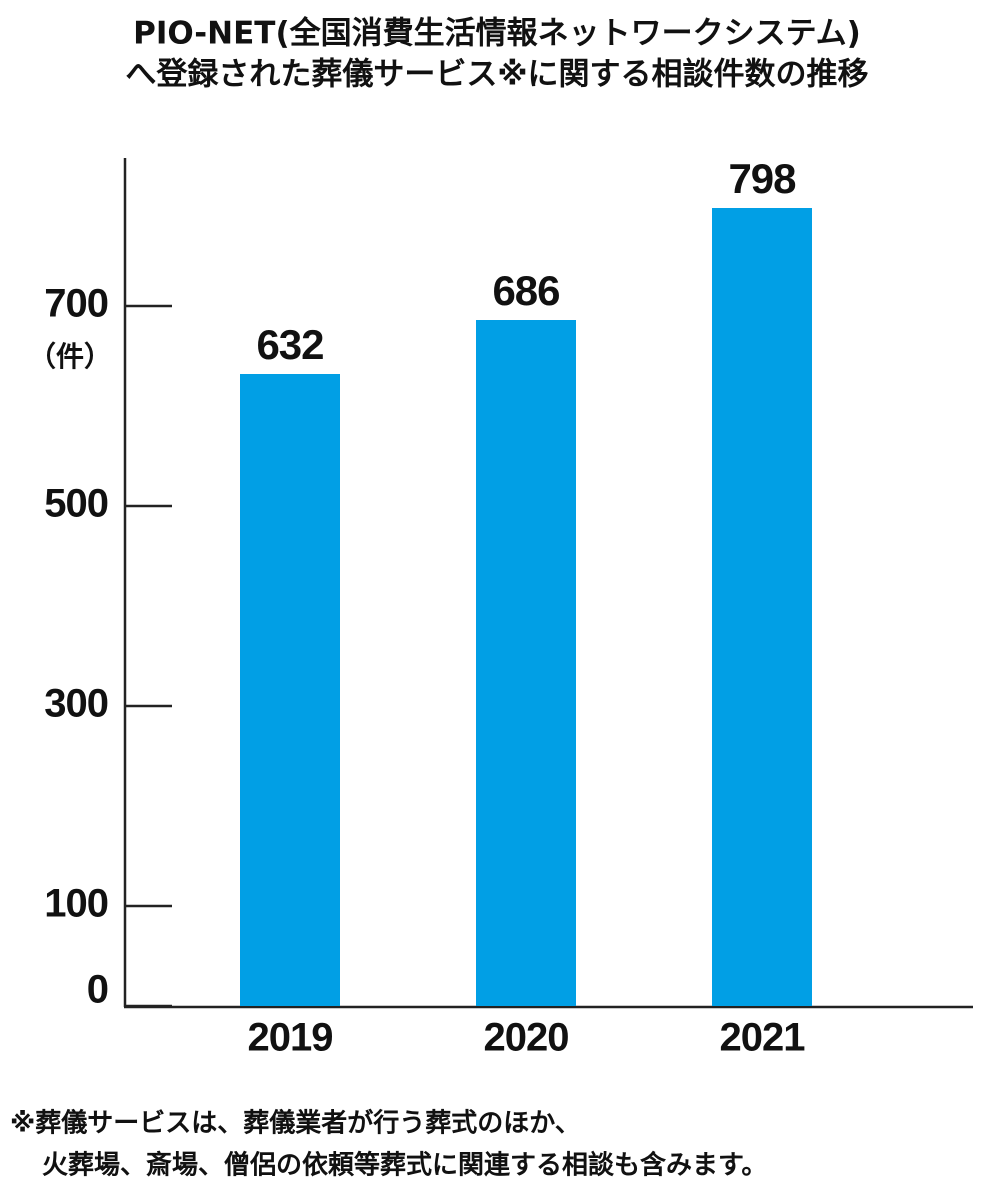  Describe the element at coordinates (290, 1038) in the screenshot. I see `x-tick-label: 2019` at that location.